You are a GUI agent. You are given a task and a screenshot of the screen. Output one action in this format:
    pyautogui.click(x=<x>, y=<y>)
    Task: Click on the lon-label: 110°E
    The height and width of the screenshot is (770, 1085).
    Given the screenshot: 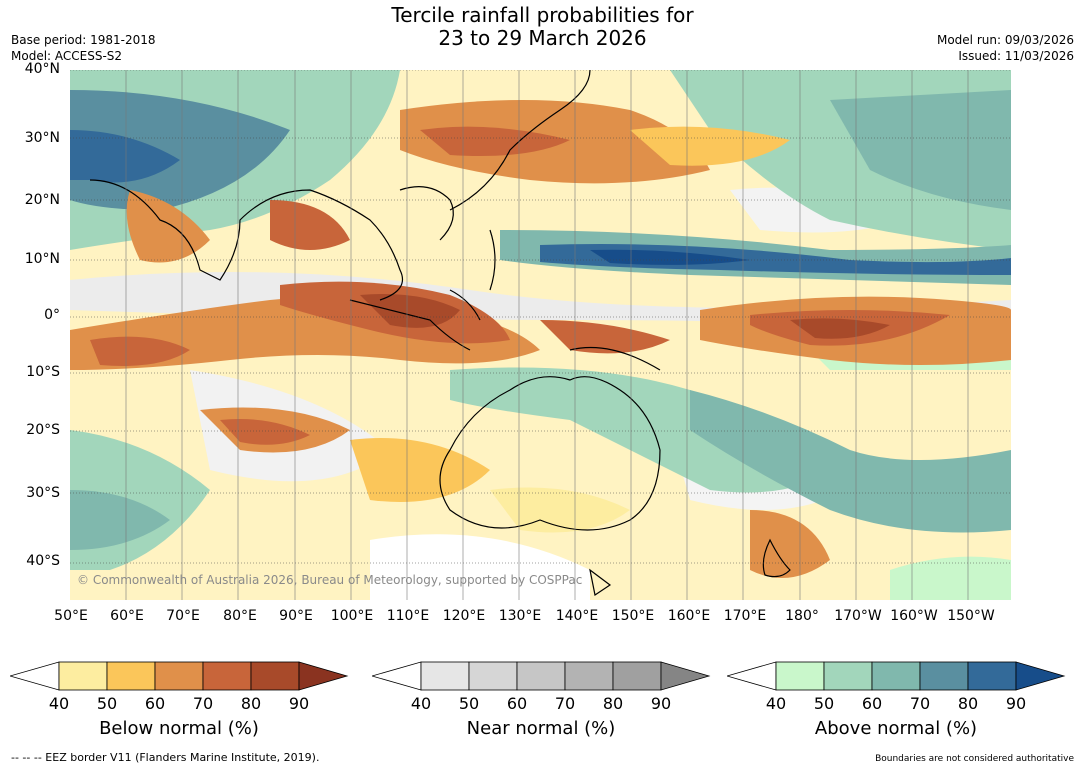 What is the action you would take?
    pyautogui.click(x=408, y=616)
    